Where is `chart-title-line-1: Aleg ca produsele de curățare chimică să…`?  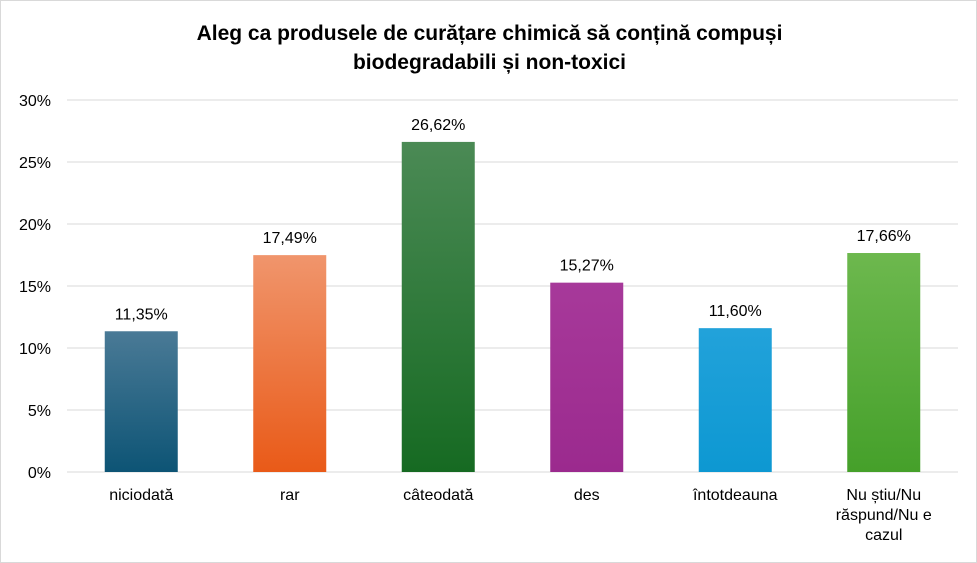 chart-title-line-1: Aleg ca produsele de curățare chimică să… is located at coordinates (489, 33).